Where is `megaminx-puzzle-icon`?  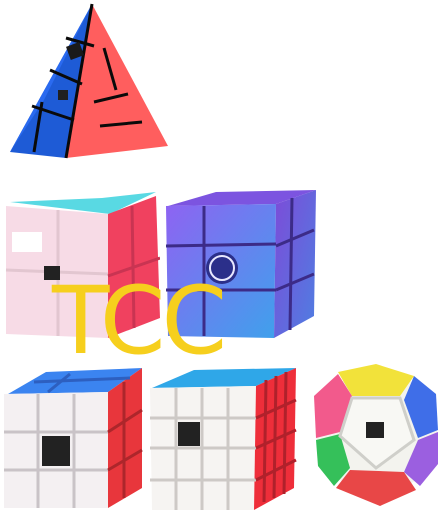
megaminx-puzzle-icon is located at coordinates (376, 435).